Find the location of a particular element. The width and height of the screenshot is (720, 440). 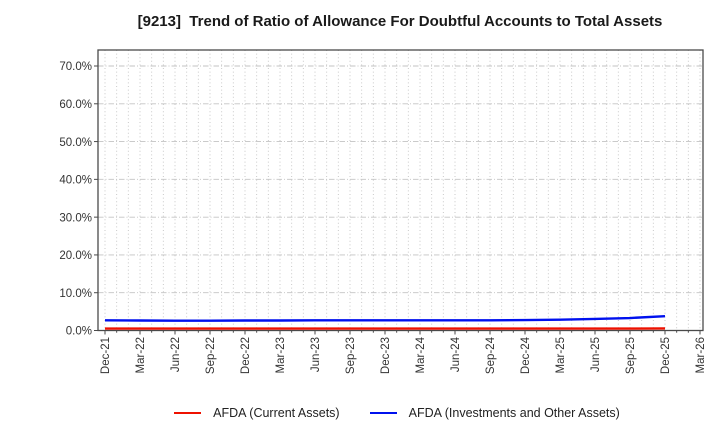

x-tick-label: Sep-25 is located at coordinates (631, 355).